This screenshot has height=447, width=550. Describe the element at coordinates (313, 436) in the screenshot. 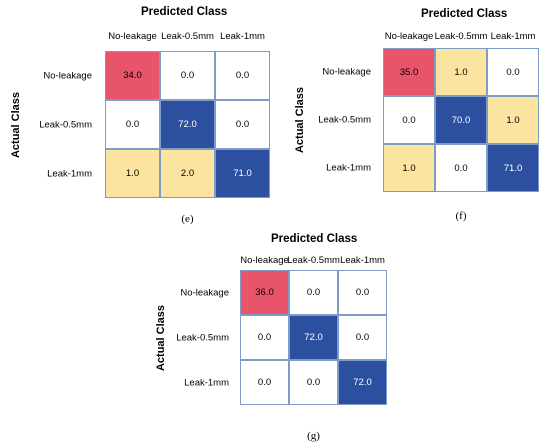

I see `panel-caption: (g)` at that location.